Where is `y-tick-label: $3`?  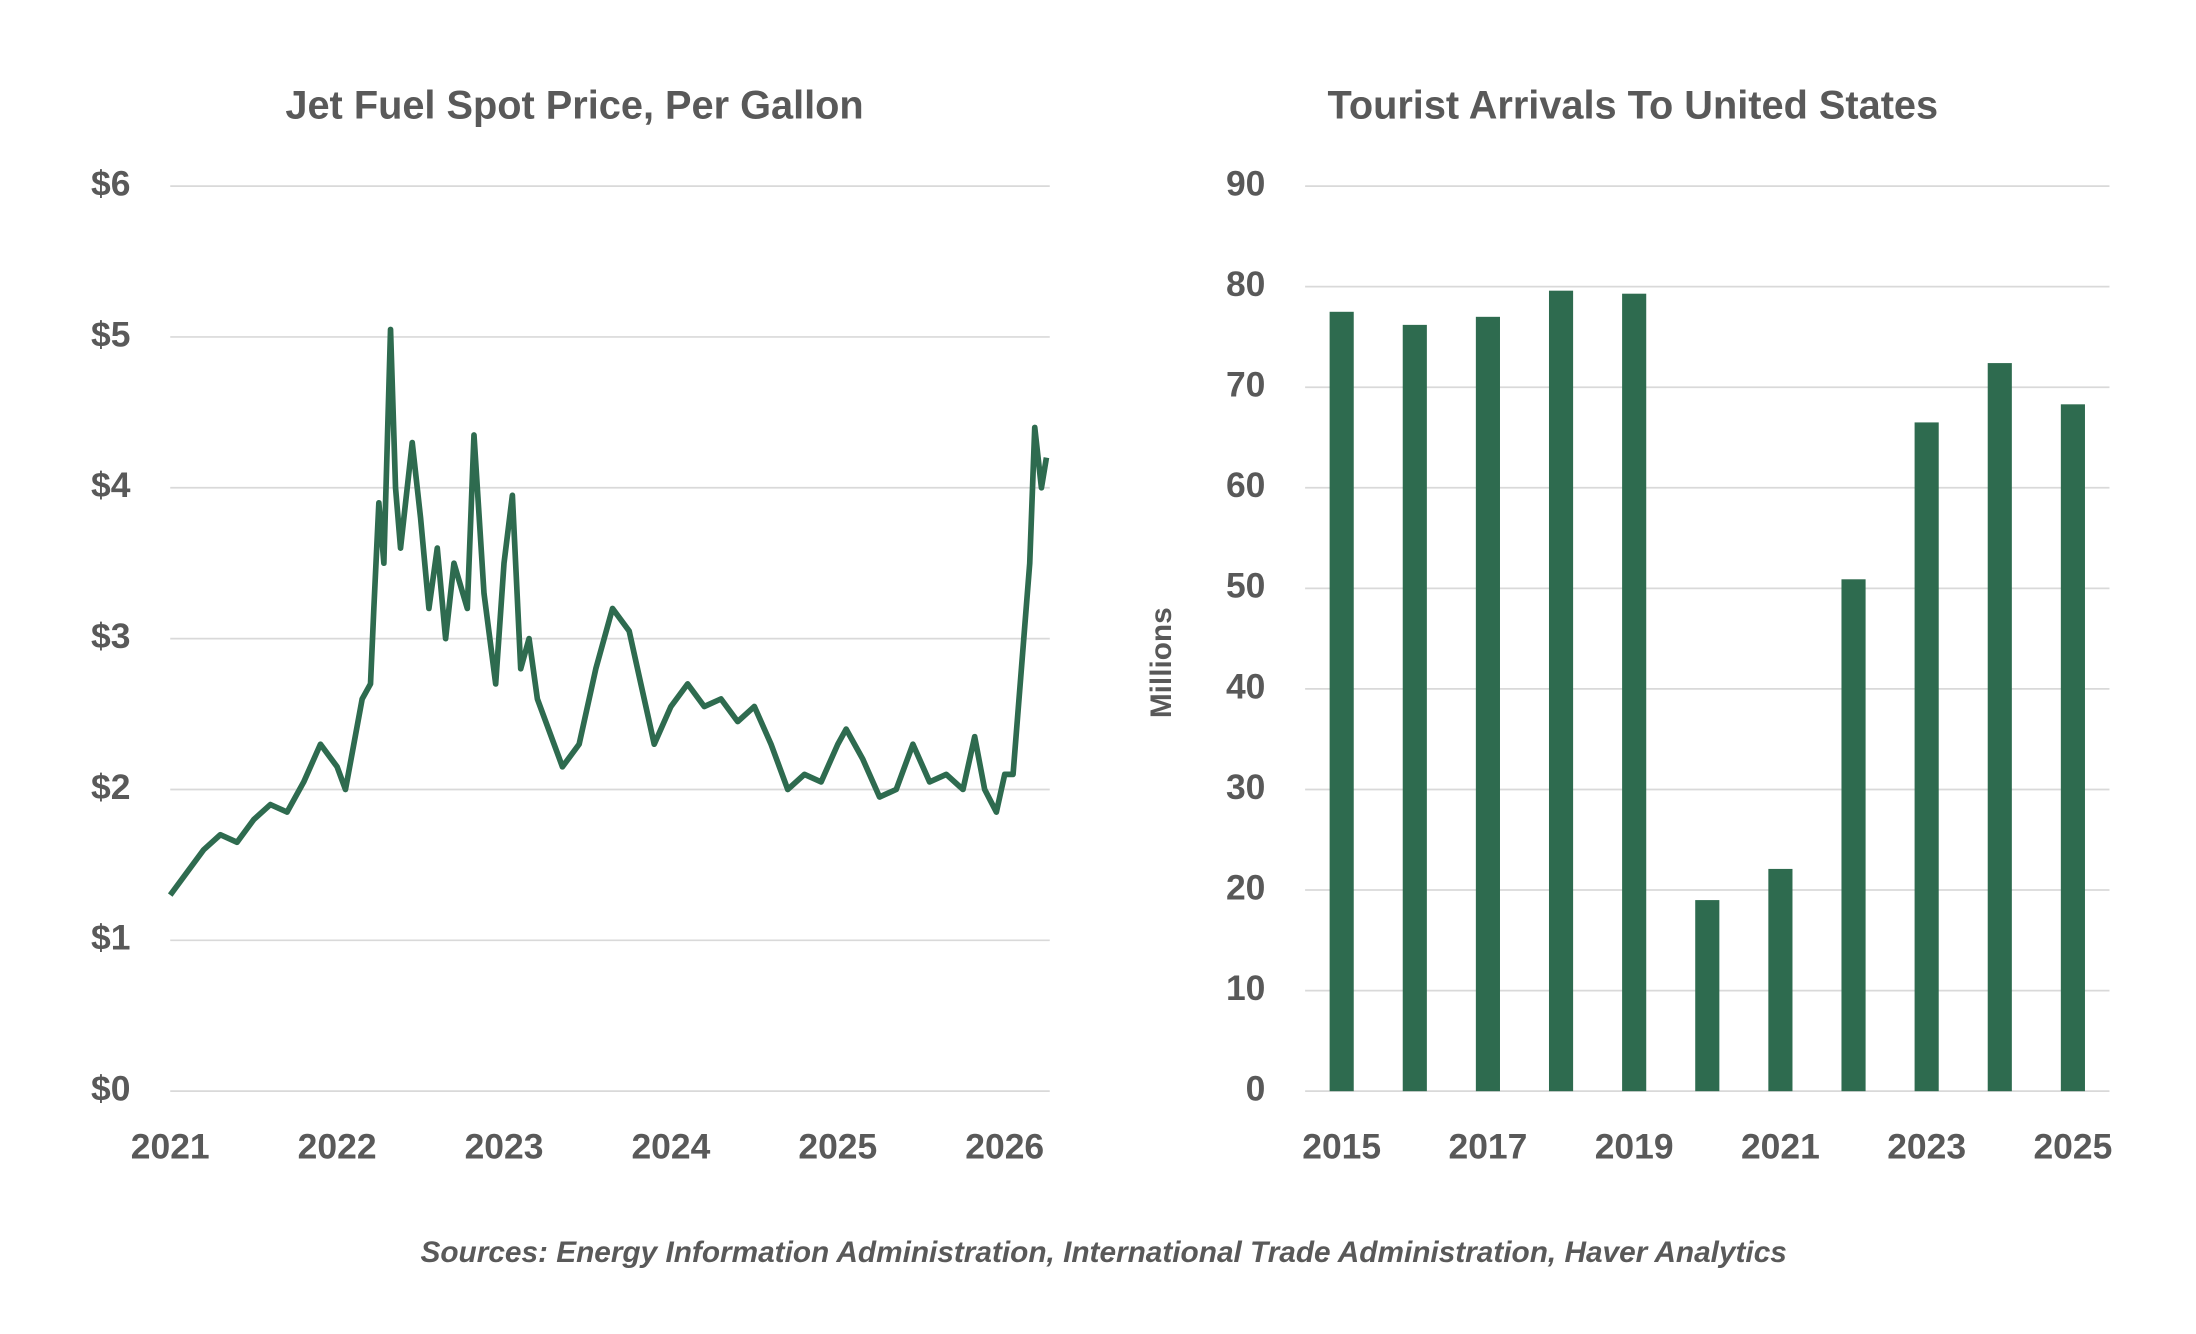 y-tick-label: $3 is located at coordinates (110, 636).